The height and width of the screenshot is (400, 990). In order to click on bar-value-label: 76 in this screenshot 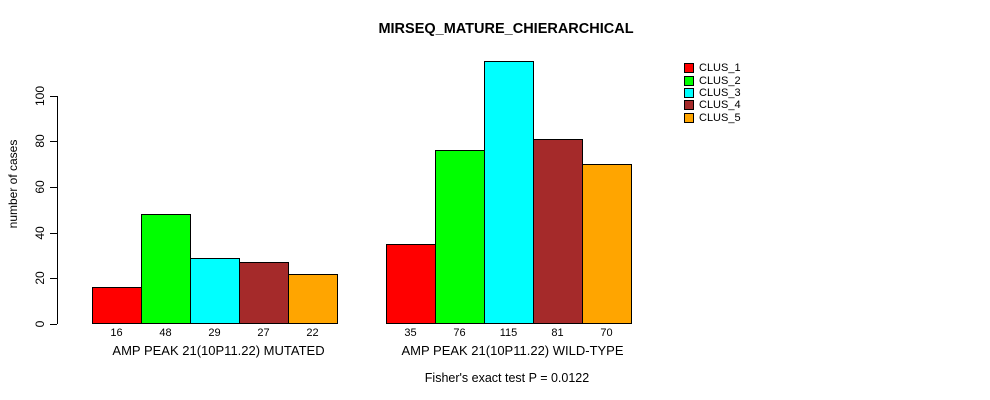, I will do `click(459, 333)`.